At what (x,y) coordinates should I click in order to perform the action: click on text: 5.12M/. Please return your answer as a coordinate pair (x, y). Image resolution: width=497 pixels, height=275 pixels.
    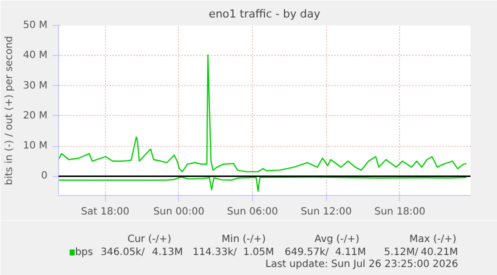
    Looking at the image, I should click on (401, 252).